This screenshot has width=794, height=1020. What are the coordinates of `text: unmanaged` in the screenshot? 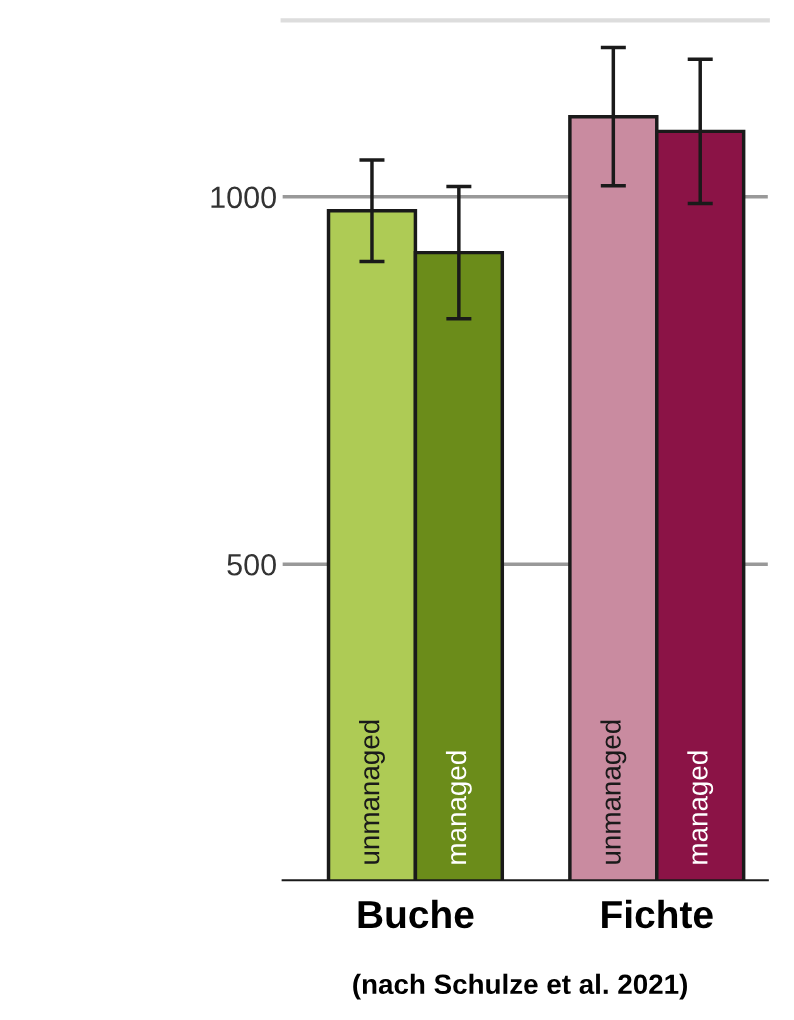 It's located at (613, 792).